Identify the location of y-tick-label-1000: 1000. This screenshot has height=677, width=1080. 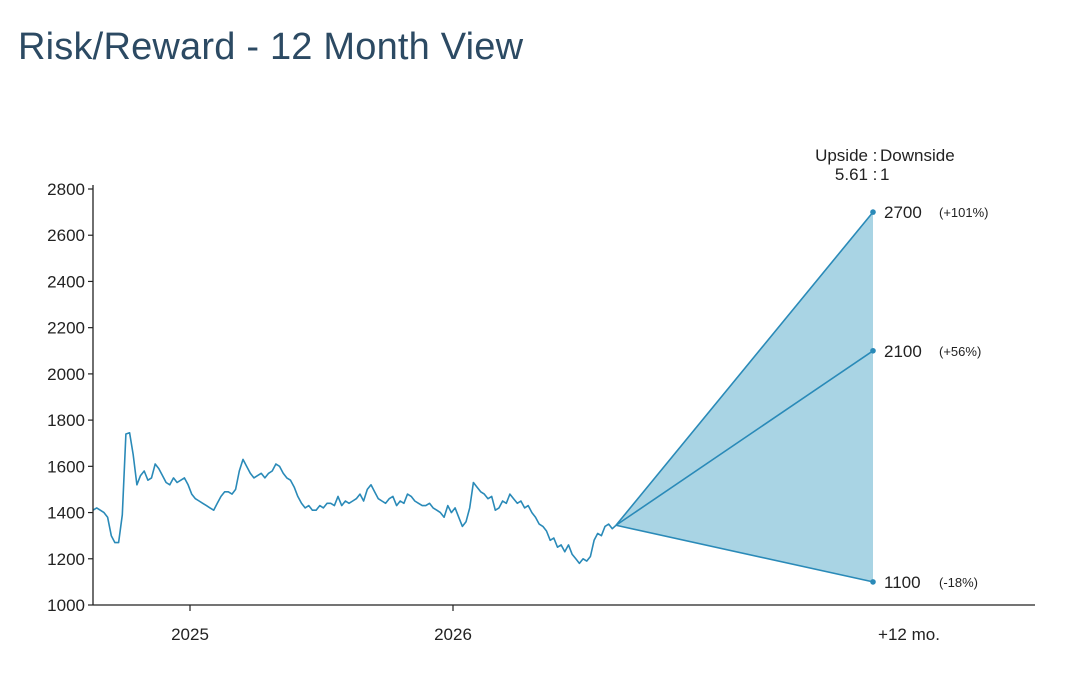
(66, 605).